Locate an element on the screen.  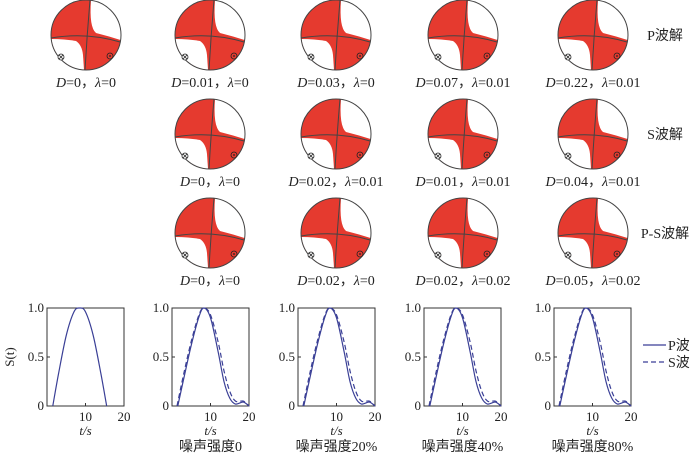
label-part: 0 is located at coordinates (371, 83).